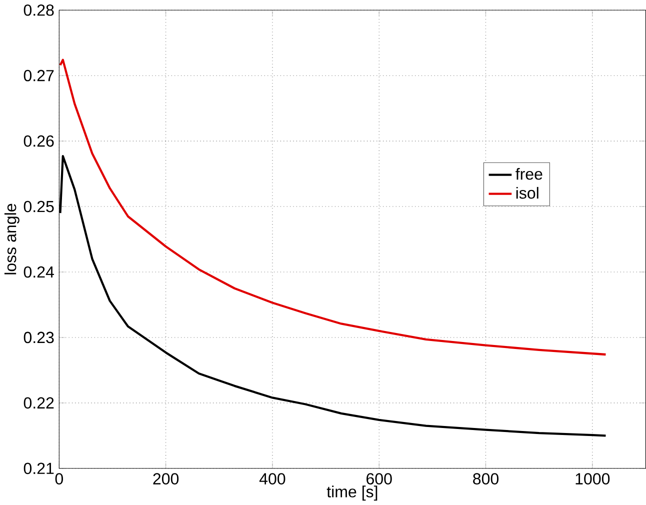  Describe the element at coordinates (486, 478) in the screenshot. I see `x-tick-label: 800` at that location.